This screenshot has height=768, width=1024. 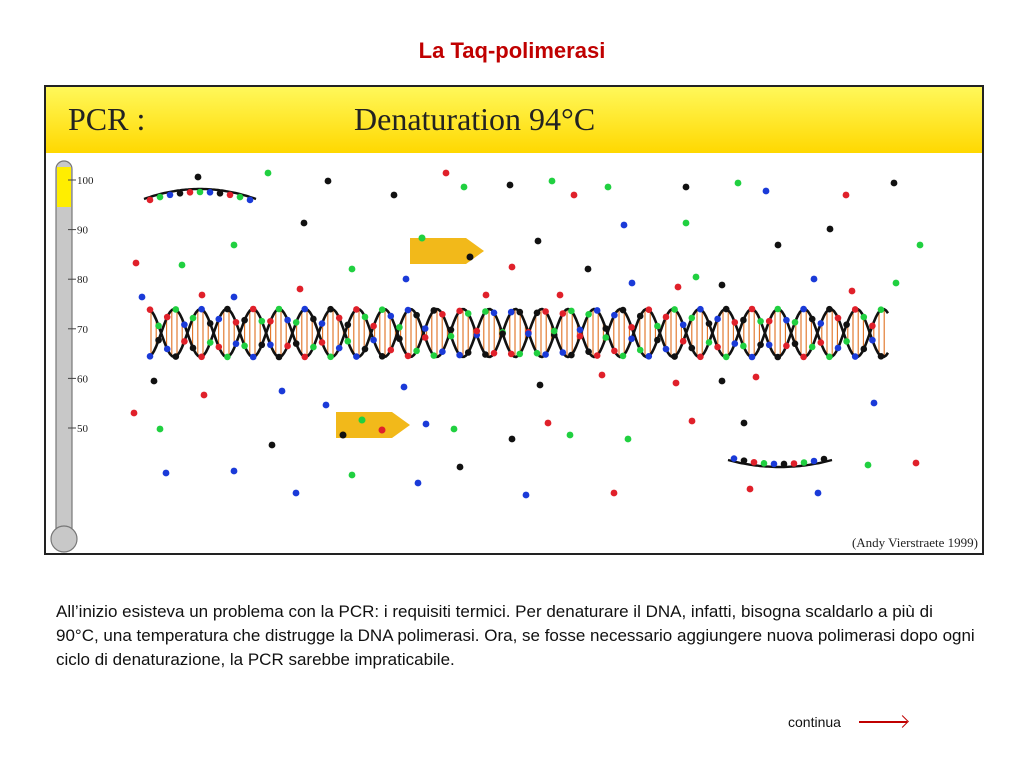 I want to click on dna-single-strand-top, so click(x=200, y=195).